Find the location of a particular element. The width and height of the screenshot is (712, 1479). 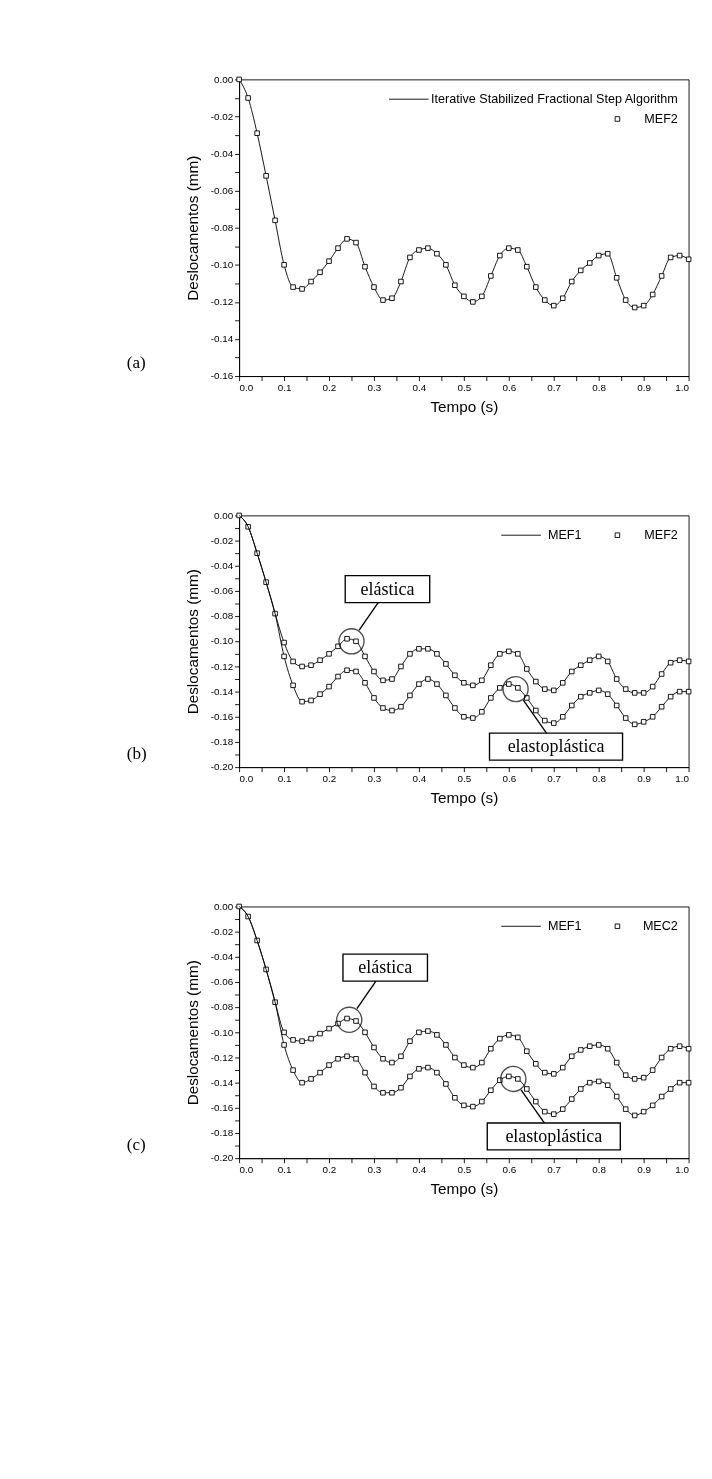

y-tick-label: -0.20 is located at coordinates (222, 767).